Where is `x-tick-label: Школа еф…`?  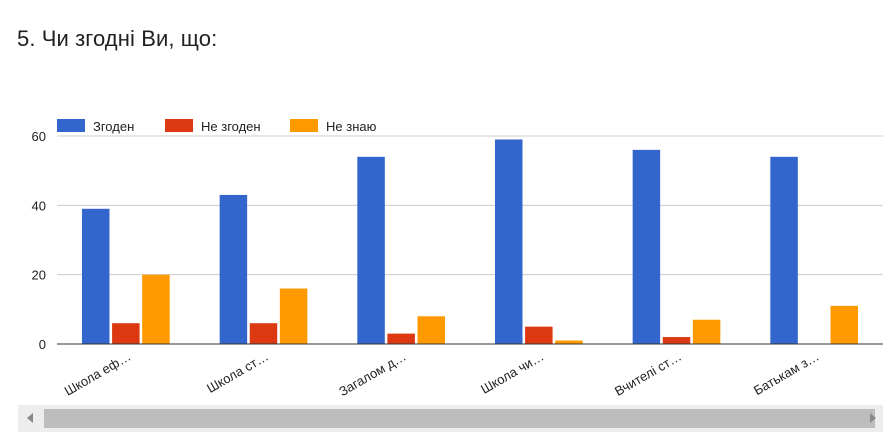
x-tick-label: Школа еф… is located at coordinates (98, 374).